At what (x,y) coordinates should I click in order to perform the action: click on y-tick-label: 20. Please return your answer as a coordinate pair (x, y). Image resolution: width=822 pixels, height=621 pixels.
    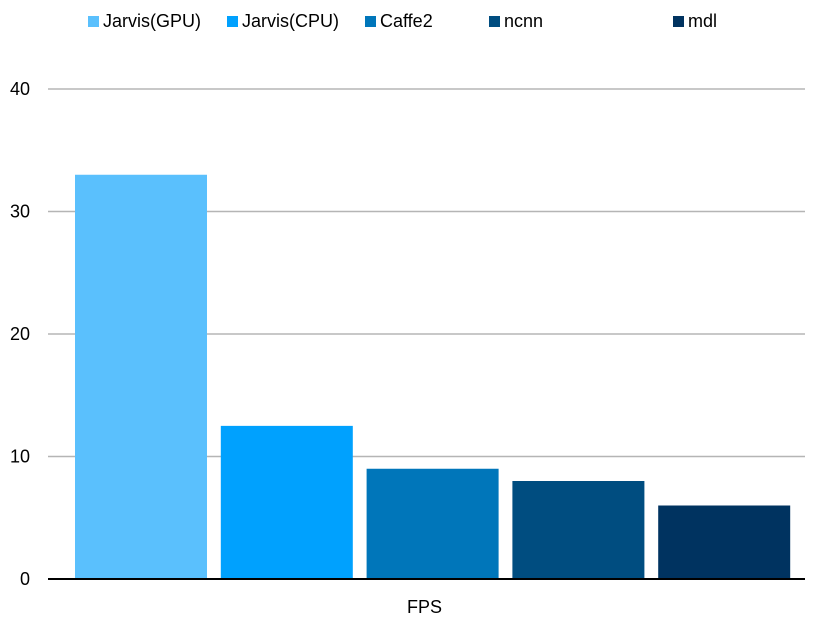
    Looking at the image, I should click on (20, 334).